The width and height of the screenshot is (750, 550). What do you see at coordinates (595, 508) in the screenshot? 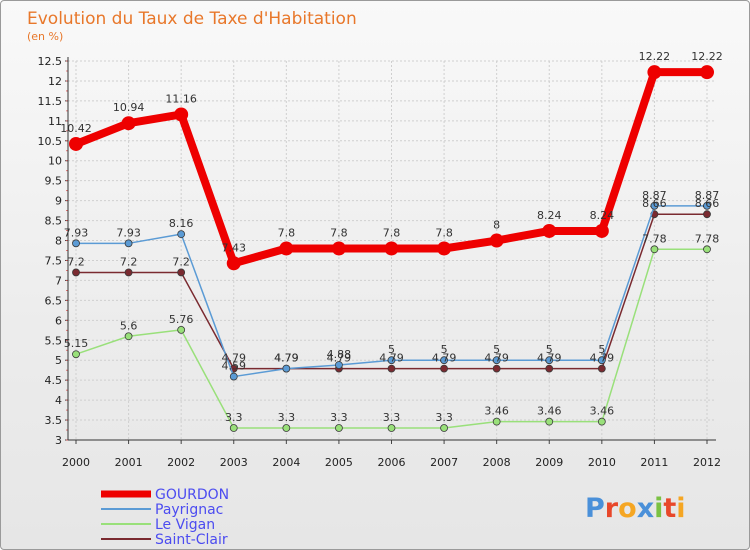
I see `logo-letter: P` at bounding box center [595, 508].